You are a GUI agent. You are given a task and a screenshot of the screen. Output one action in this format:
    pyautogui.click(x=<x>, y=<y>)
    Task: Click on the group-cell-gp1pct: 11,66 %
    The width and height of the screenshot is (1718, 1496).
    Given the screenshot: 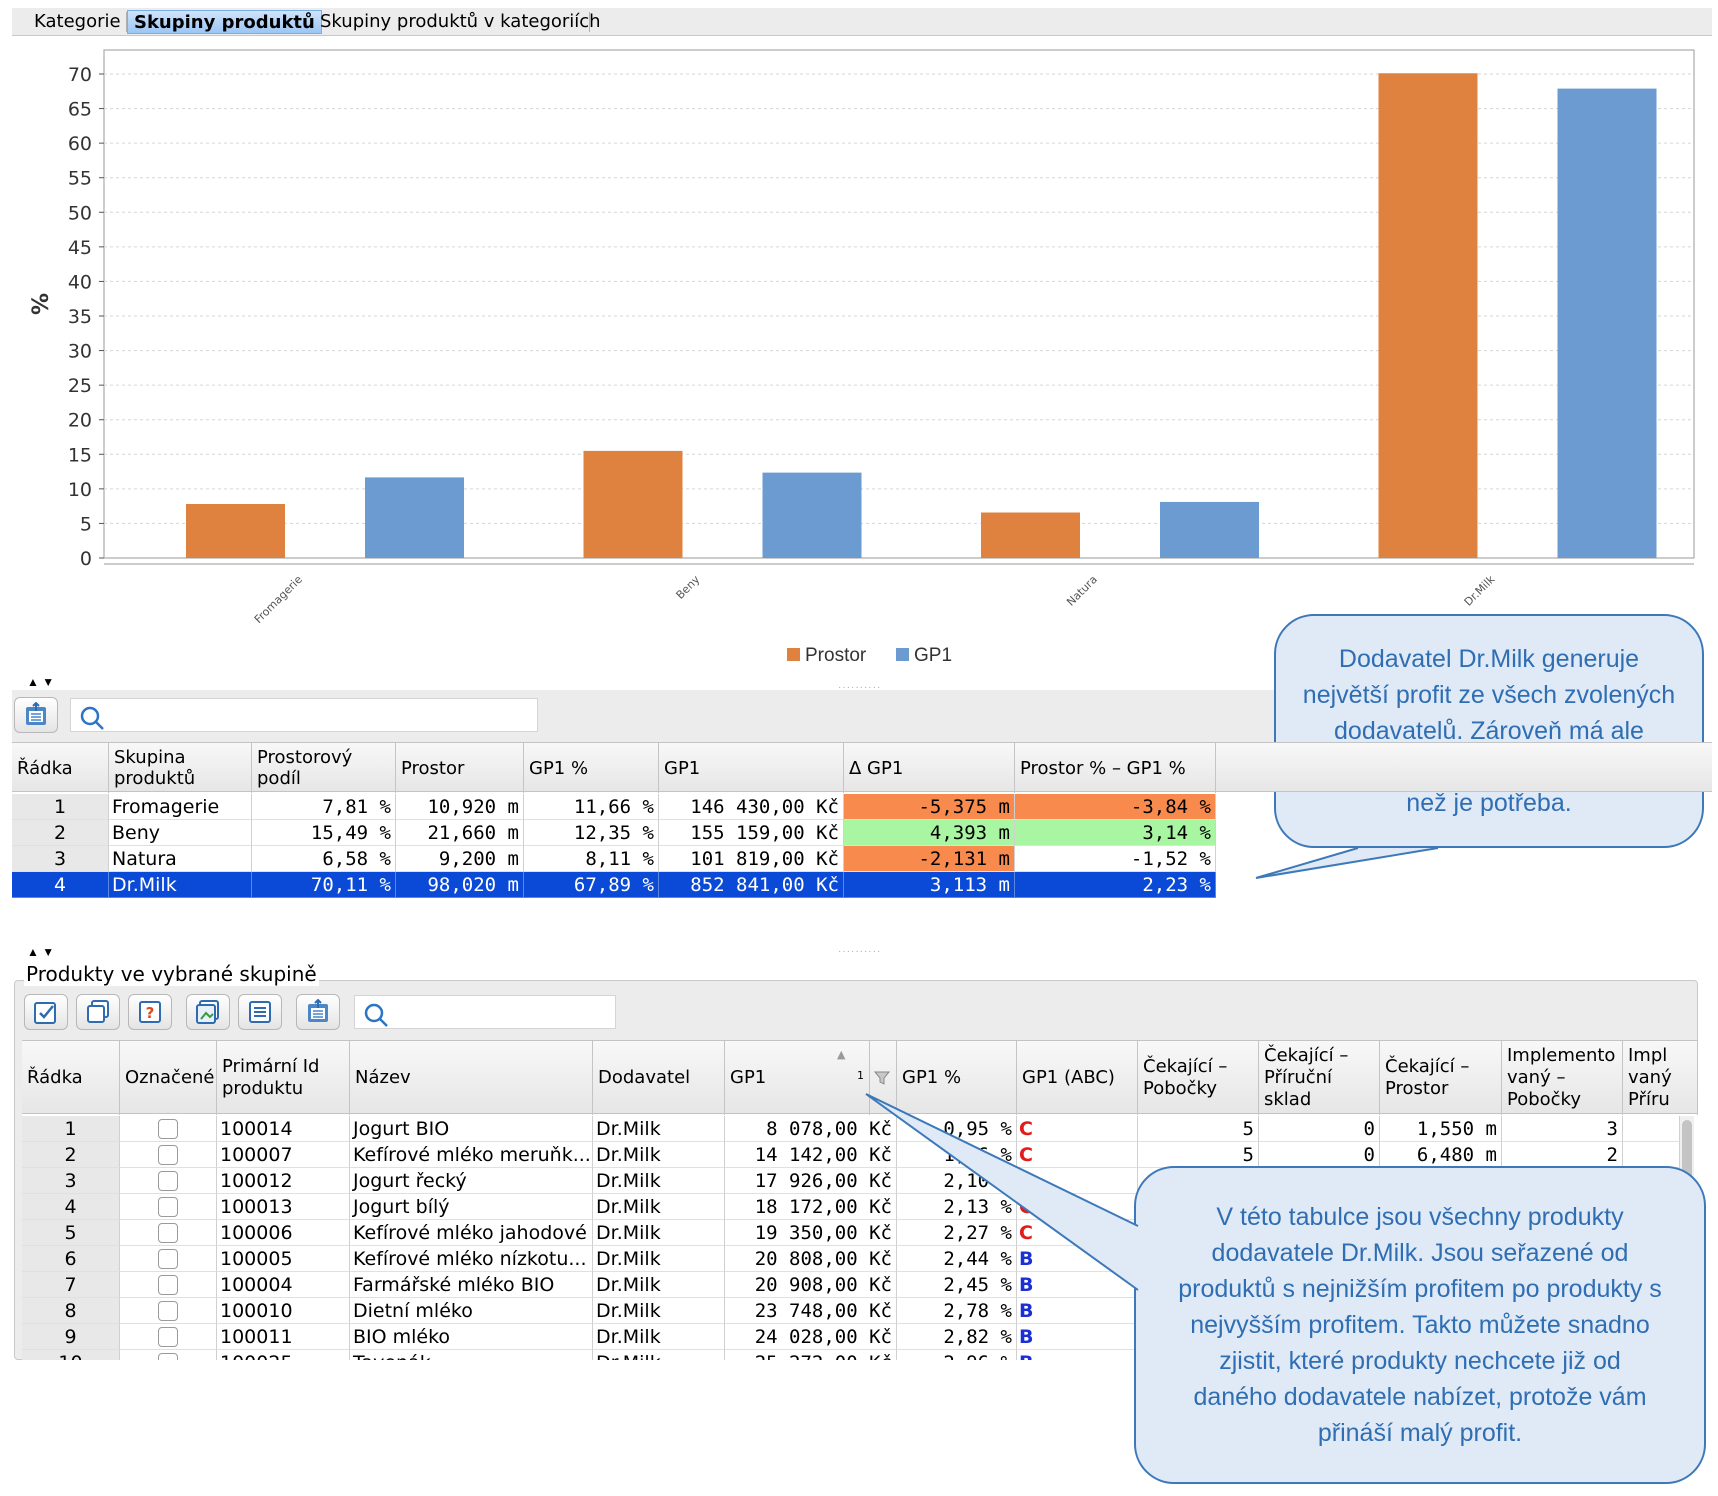 What is the action you would take?
    pyautogui.click(x=591, y=807)
    